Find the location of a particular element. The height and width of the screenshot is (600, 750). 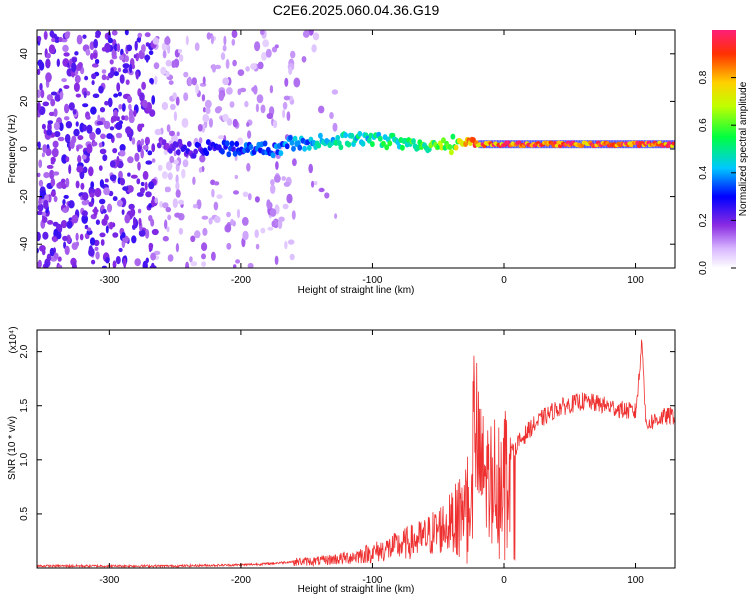

y-tick-label: 40 is located at coordinates (24, 54).